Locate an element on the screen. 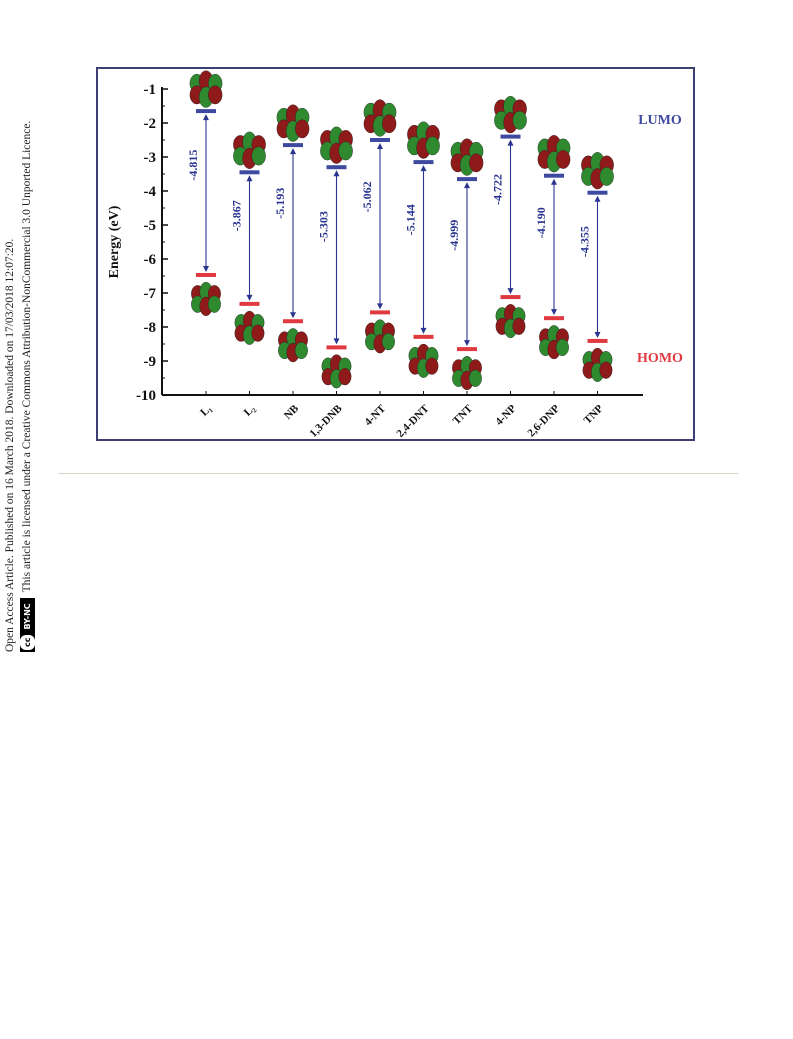  gap-value-label: -4.999 is located at coordinates (454, 235).